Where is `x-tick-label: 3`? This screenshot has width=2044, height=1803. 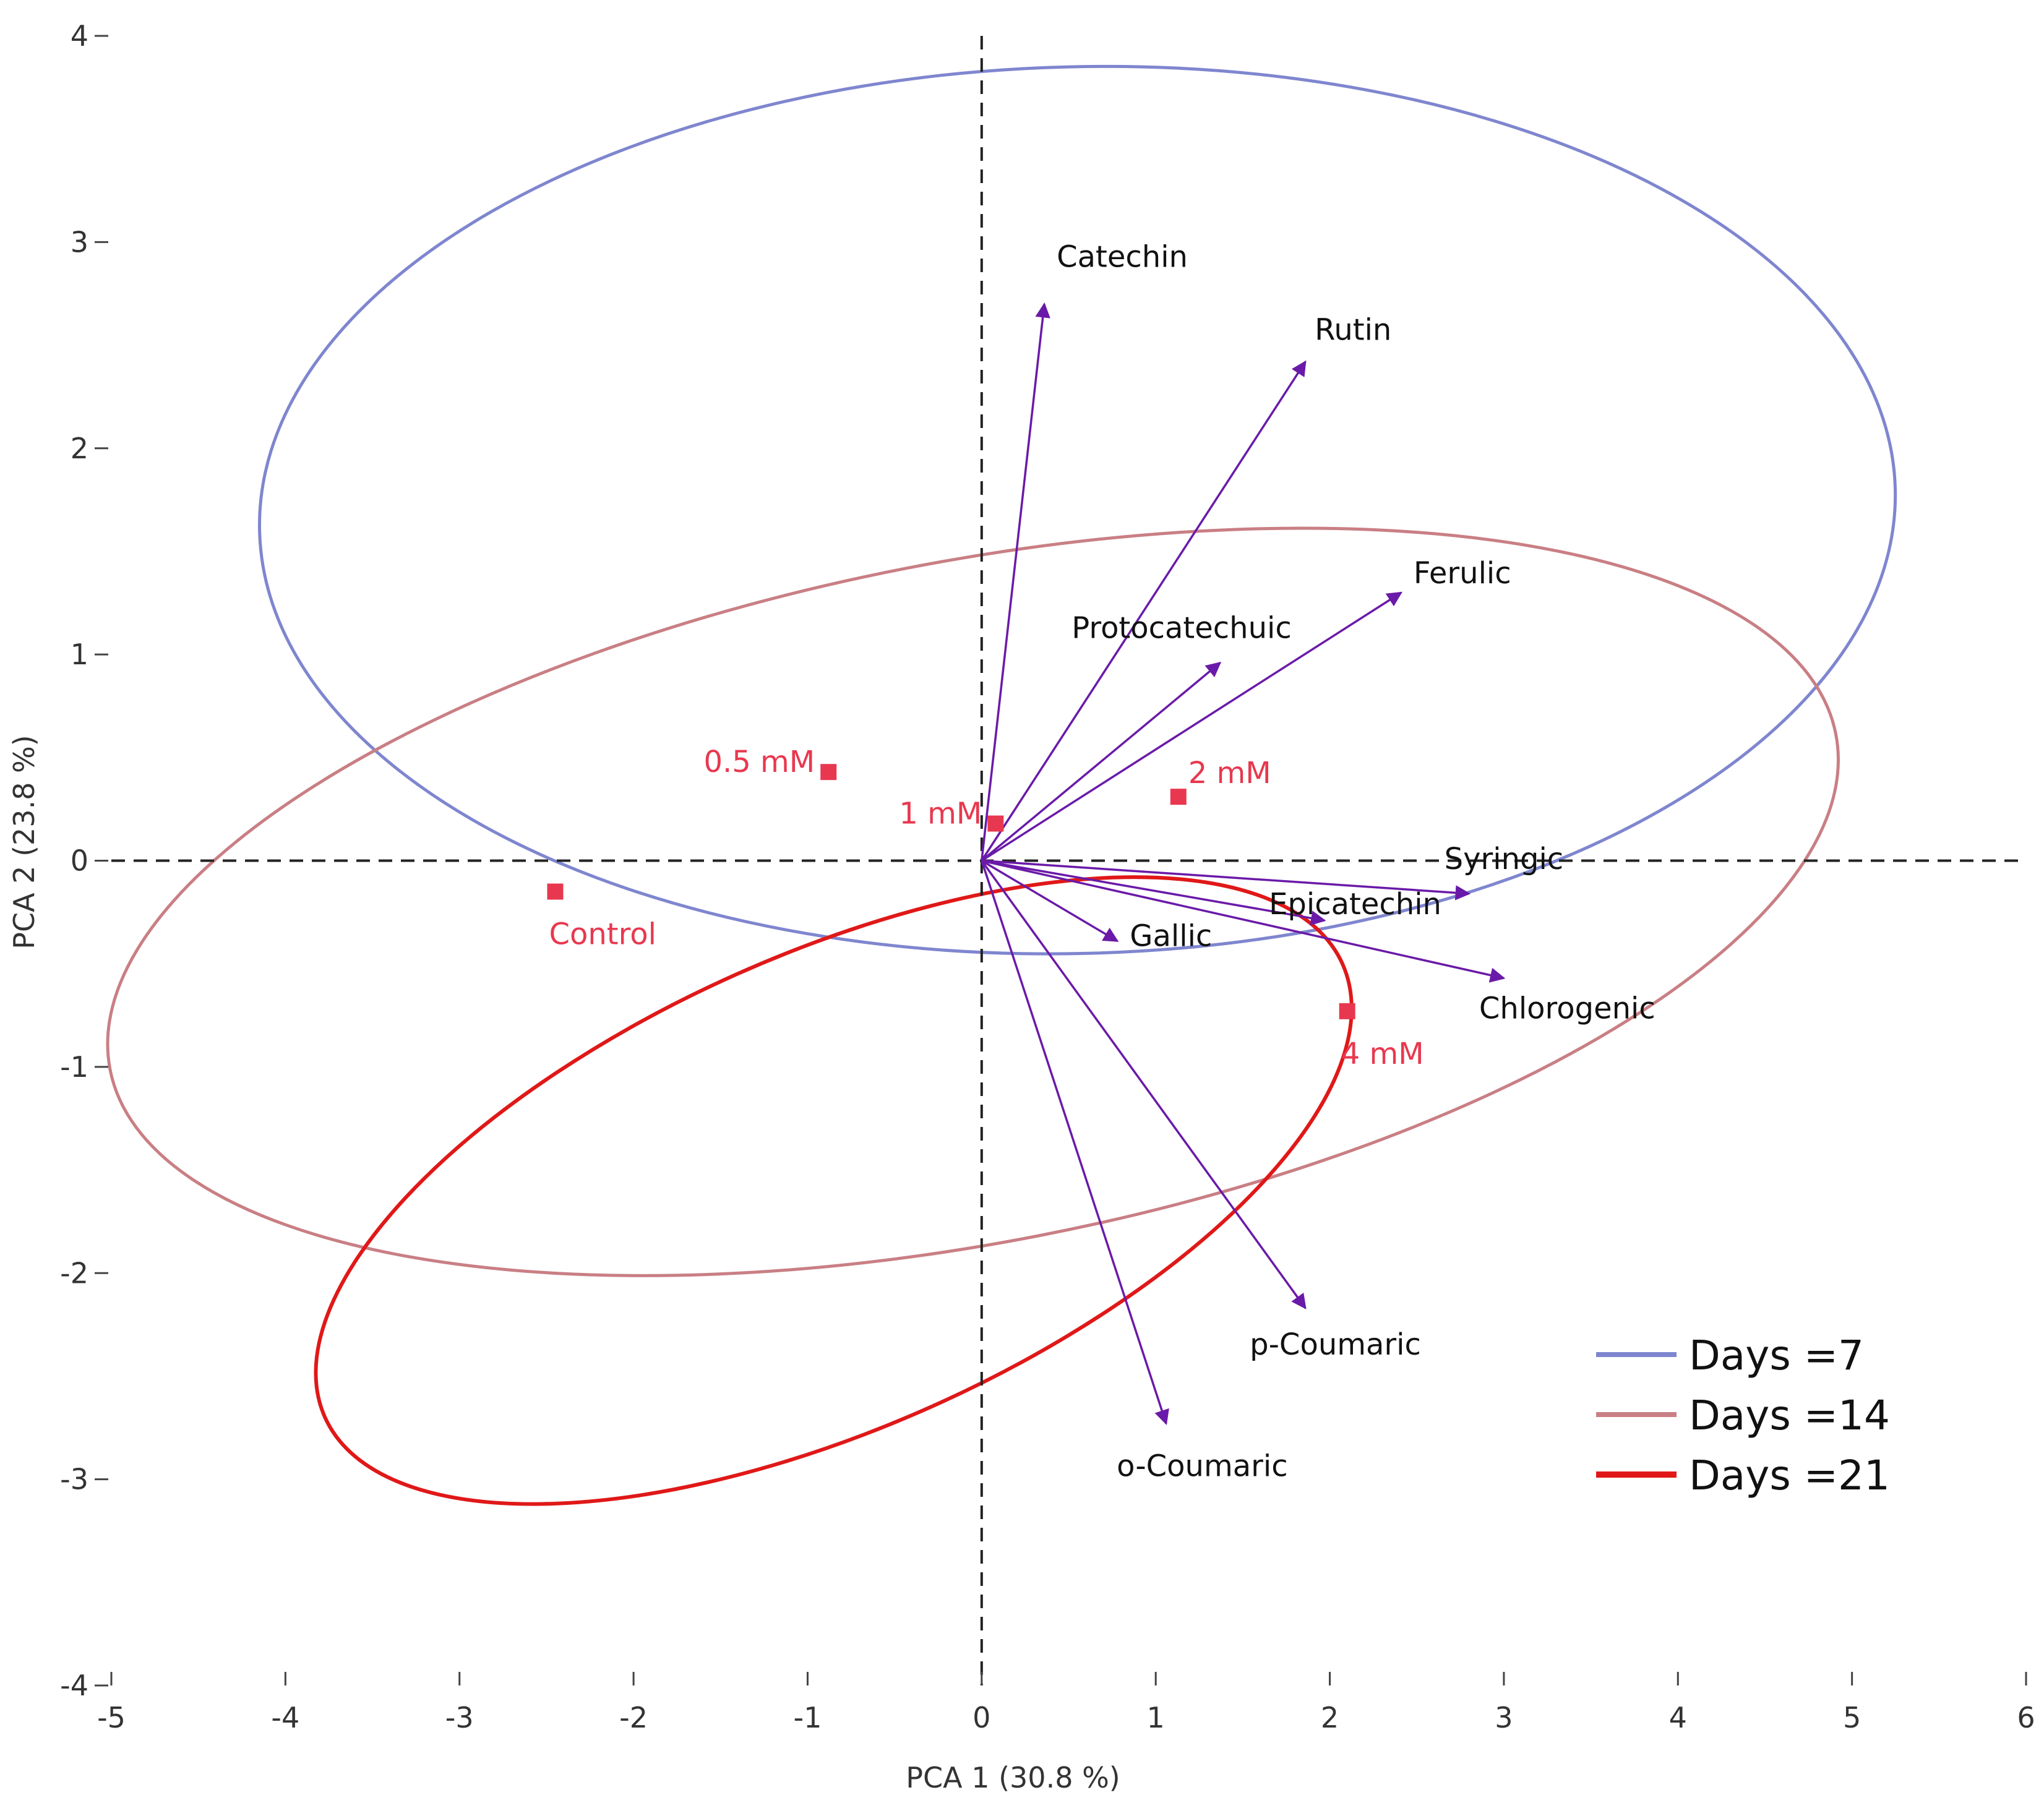 x-tick-label: 3 is located at coordinates (1504, 1717).